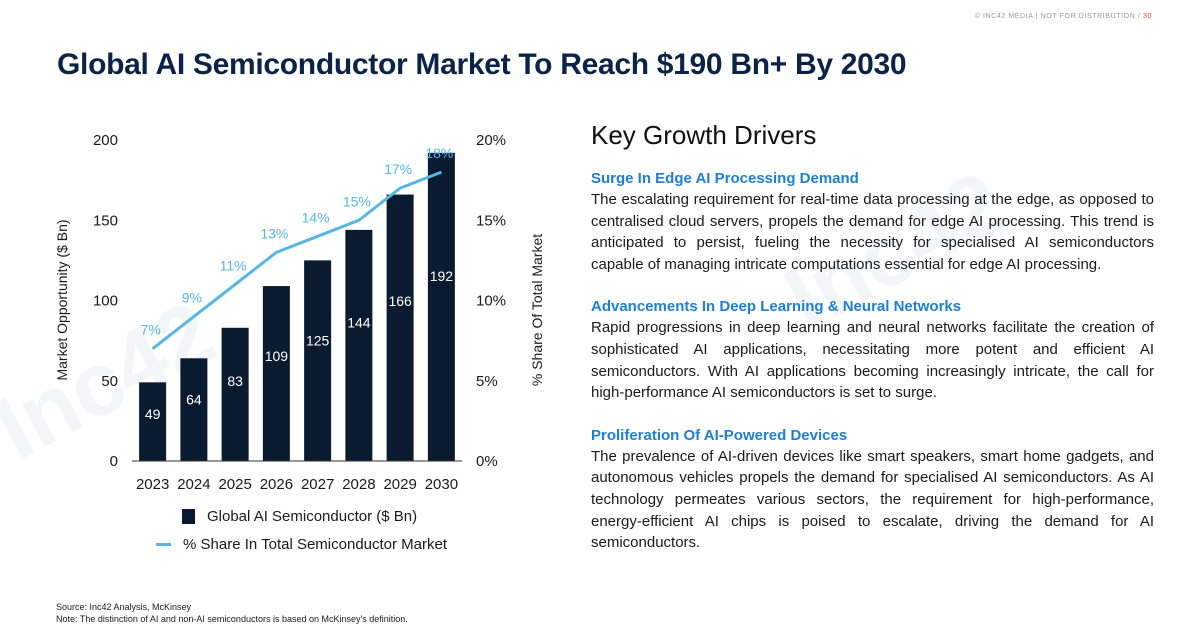 The image size is (1200, 626). Describe the element at coordinates (491, 220) in the screenshot. I see `y2-tick-label: 15%` at that location.